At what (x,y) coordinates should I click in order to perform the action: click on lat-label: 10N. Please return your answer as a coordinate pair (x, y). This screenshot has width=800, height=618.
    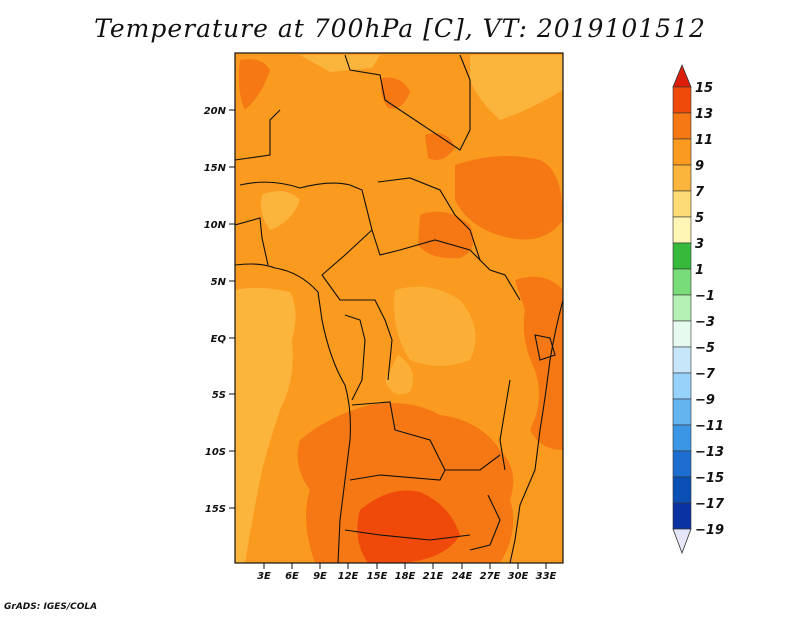
    Looking at the image, I should click on (215, 225).